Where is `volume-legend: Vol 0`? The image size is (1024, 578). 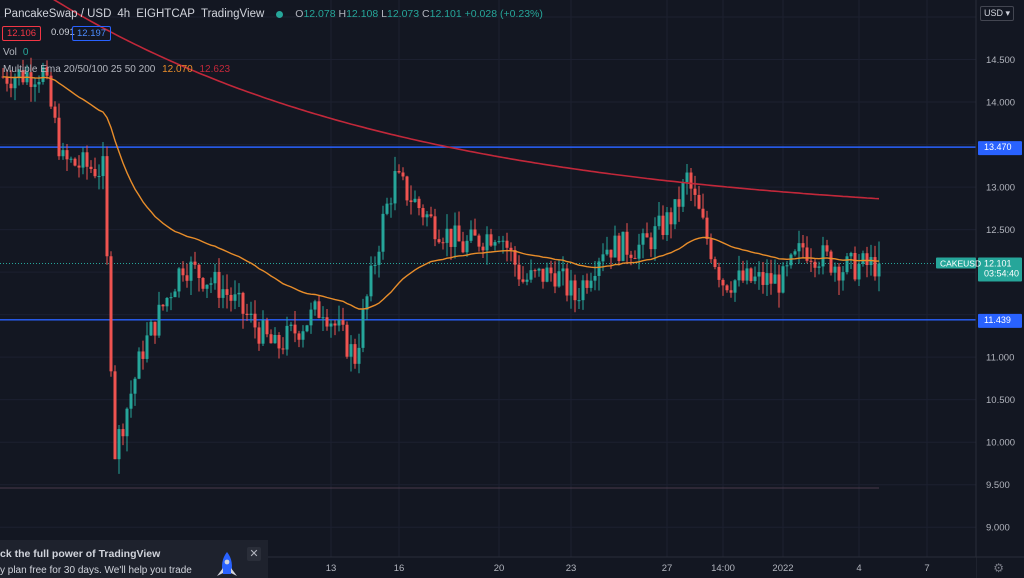
volume-legend: Vol 0 is located at coordinates (15, 52).